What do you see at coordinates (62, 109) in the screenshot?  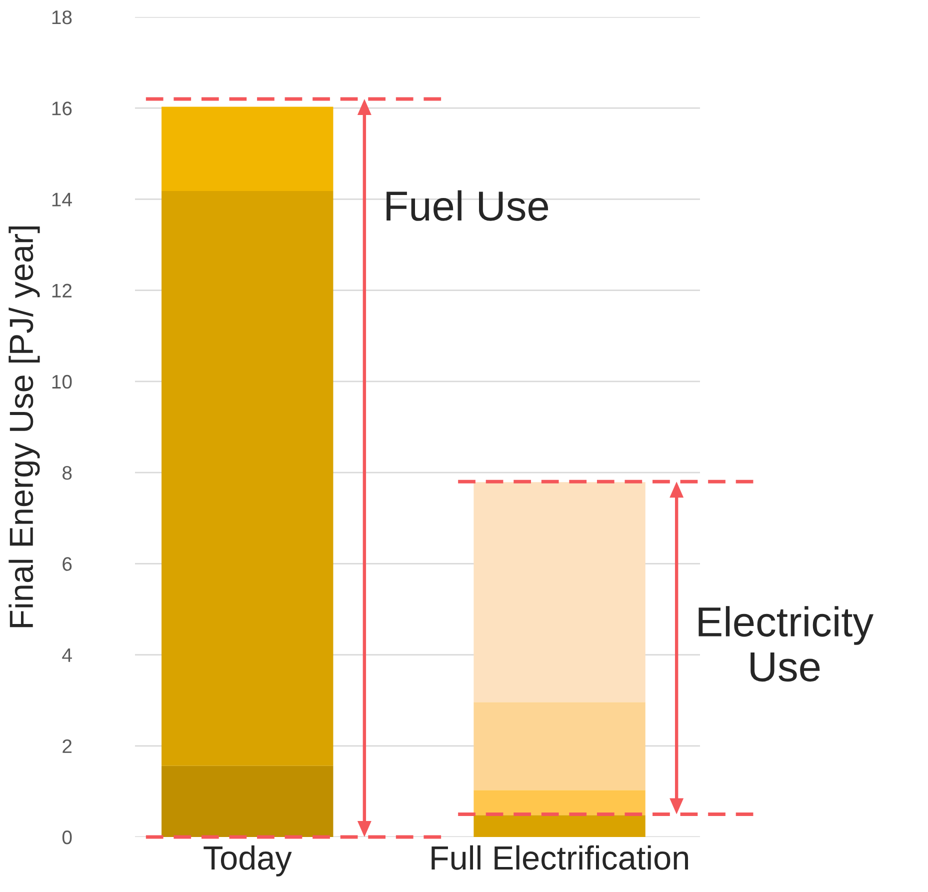 I see `y-tick-label: 16` at bounding box center [62, 109].